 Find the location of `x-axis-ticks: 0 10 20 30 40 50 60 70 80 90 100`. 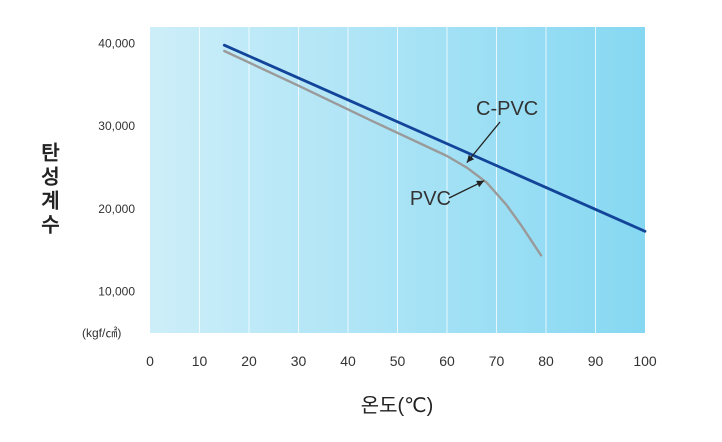

x-axis-ticks: 0 10 20 30 40 50 60 70 80 90 100 is located at coordinates (401, 361).